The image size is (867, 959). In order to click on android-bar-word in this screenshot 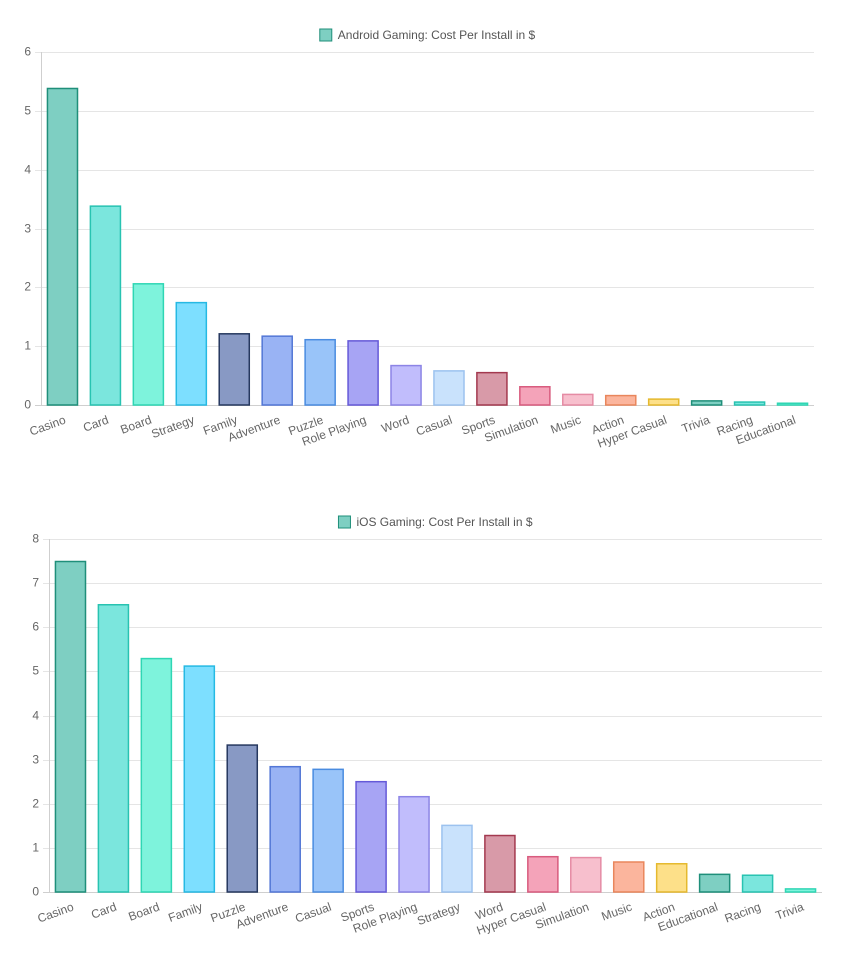, I will do `click(406, 385)`.